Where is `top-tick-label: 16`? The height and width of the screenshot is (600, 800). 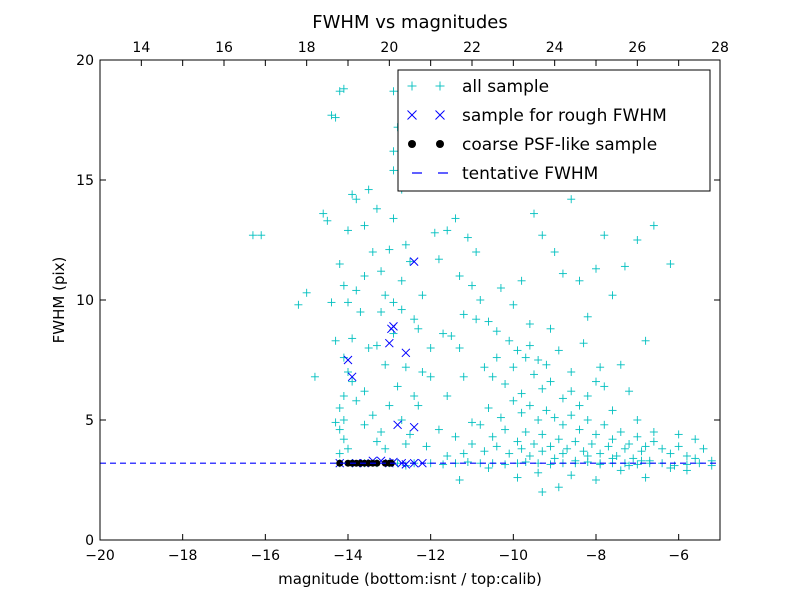
top-tick-label: 16 is located at coordinates (224, 48).